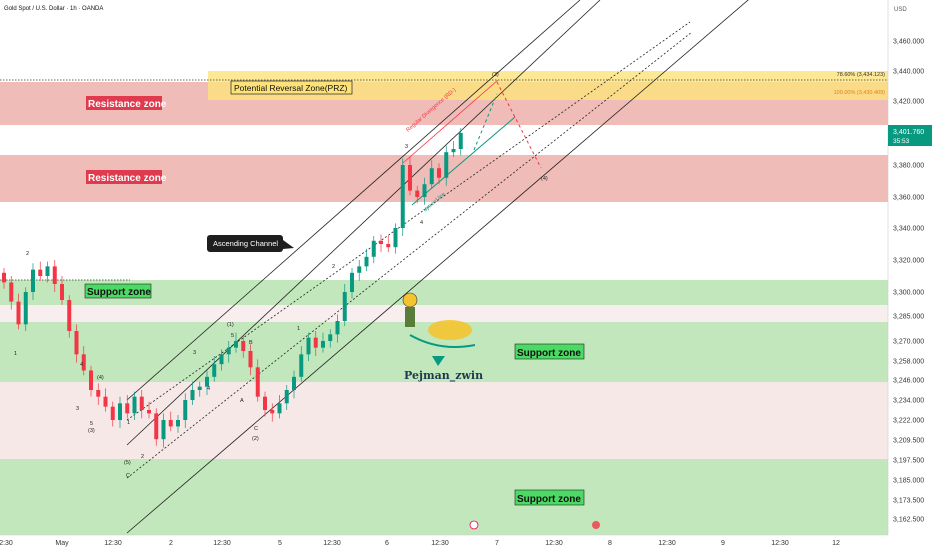 This screenshot has height=550, width=932. What do you see at coordinates (596, 525) in the screenshot?
I see `flag-icon` at bounding box center [596, 525].